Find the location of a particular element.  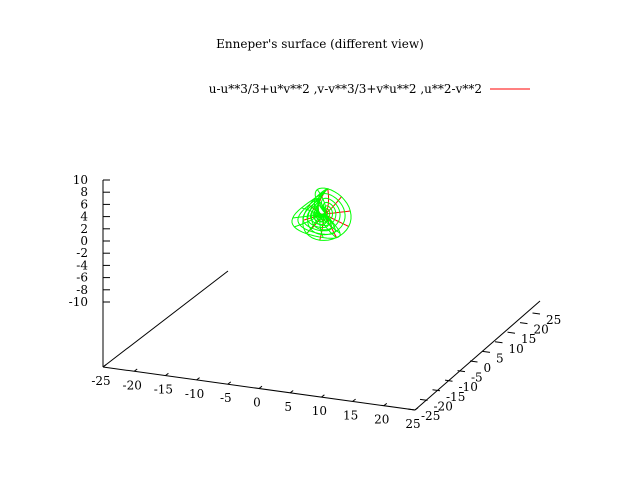

z-tick-label: 8 is located at coordinates (84, 192).